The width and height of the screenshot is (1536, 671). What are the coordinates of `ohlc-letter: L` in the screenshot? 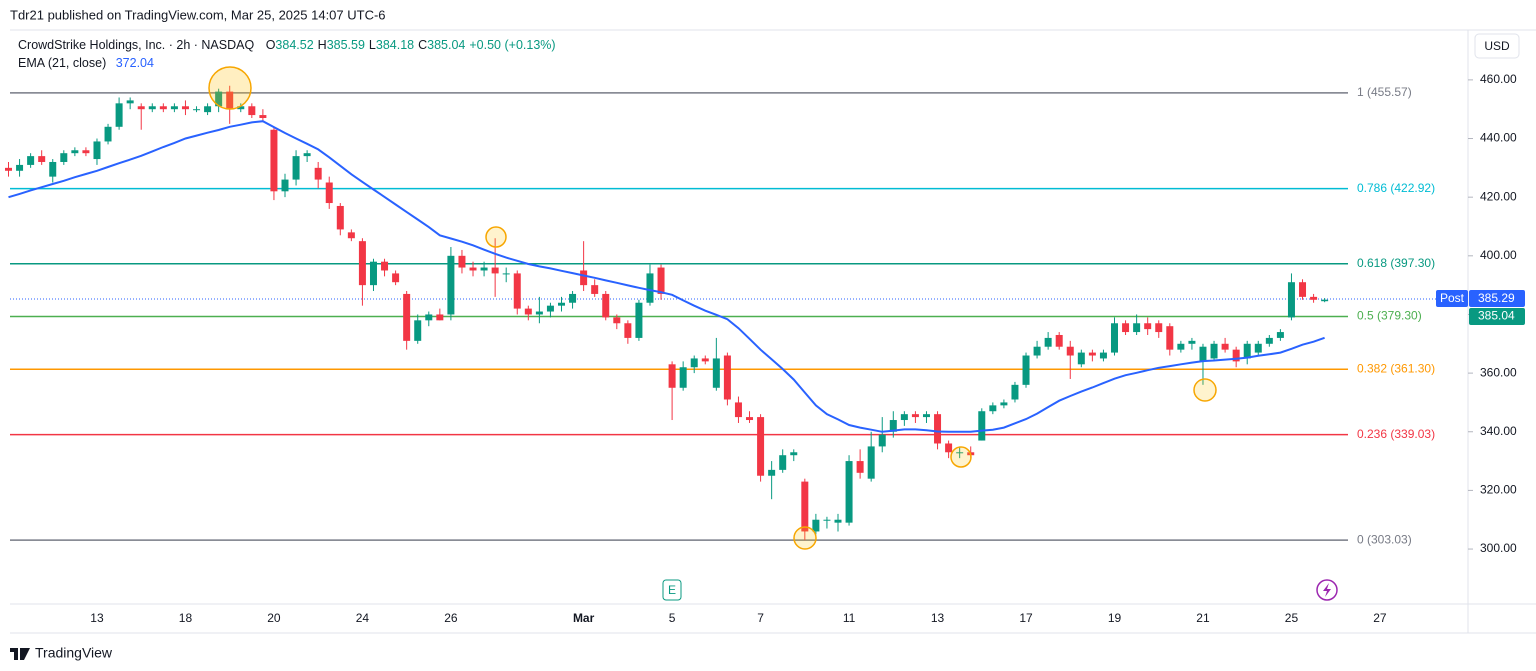 It's located at (372, 45).